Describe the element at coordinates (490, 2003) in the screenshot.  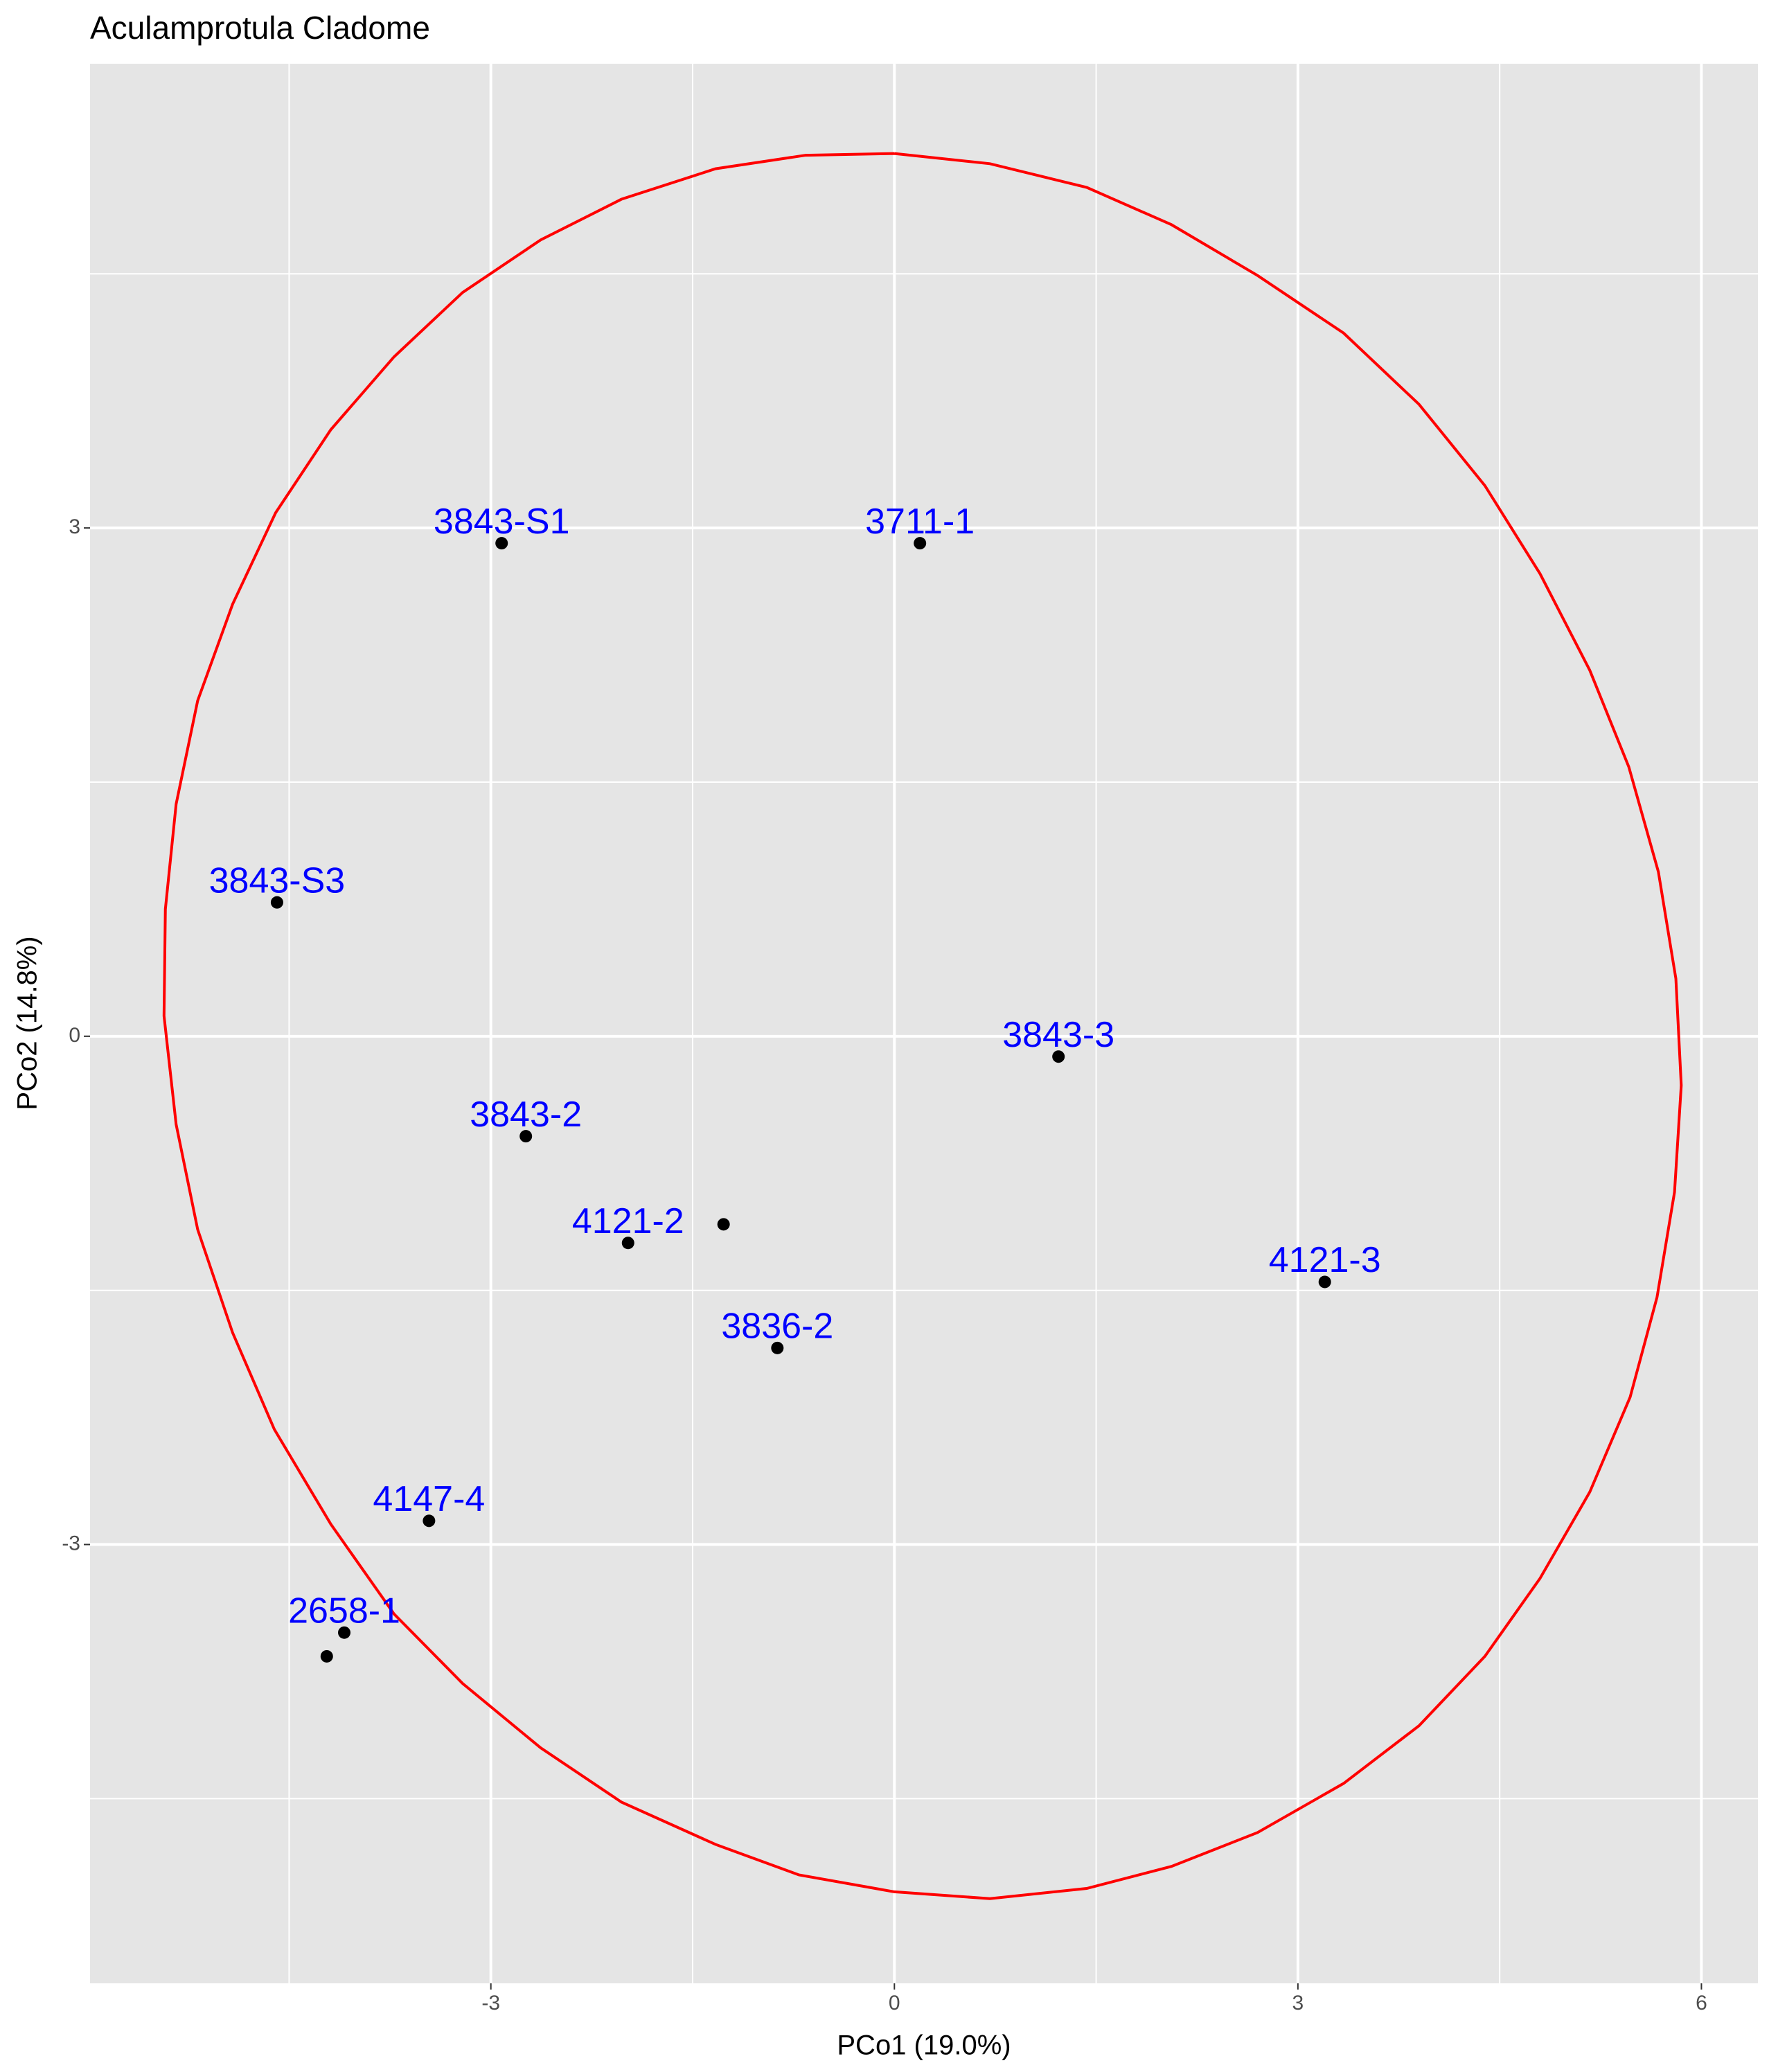
I see `x-tick-label: -3` at that location.